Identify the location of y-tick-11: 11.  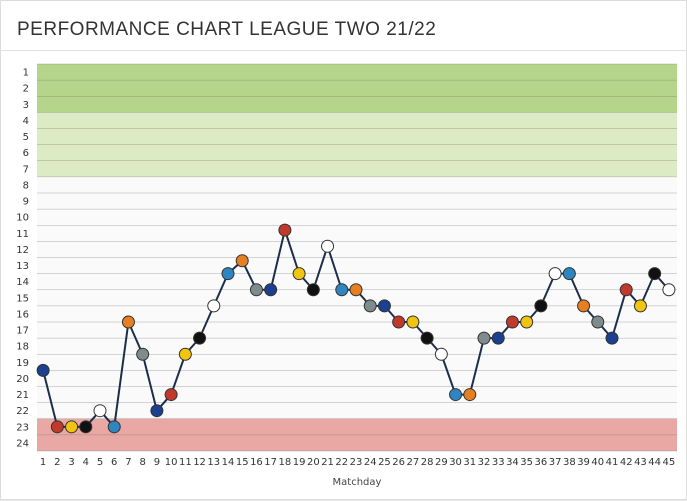
(22, 234).